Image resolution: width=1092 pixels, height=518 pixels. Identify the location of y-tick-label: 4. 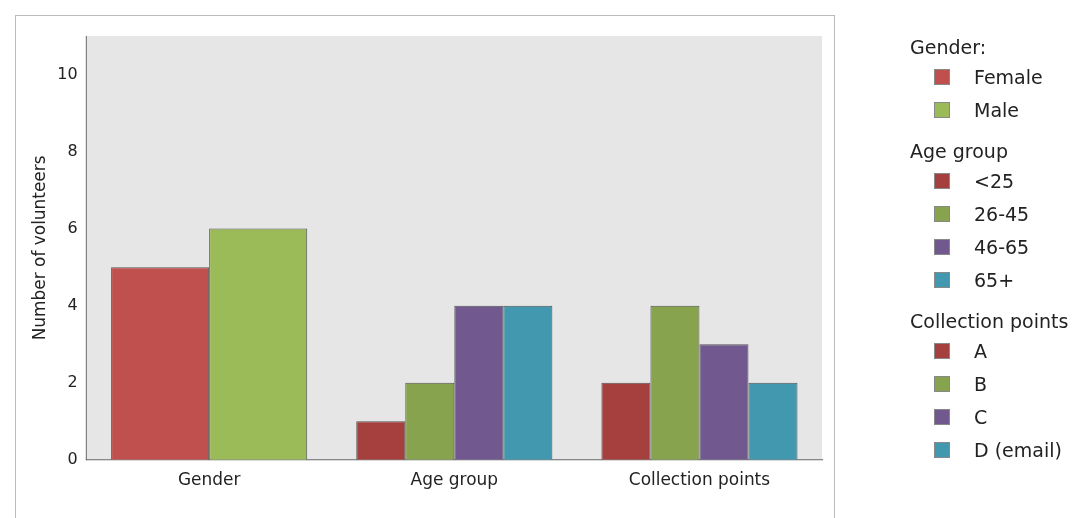
(72, 304).